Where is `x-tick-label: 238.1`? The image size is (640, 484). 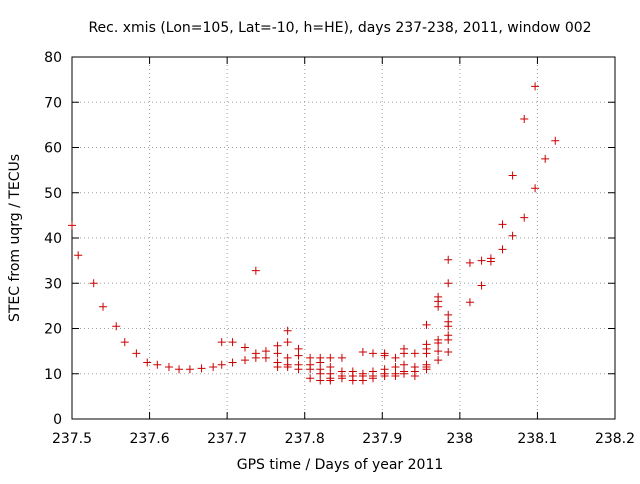
x-tick-label: 238.1 is located at coordinates (537, 439).